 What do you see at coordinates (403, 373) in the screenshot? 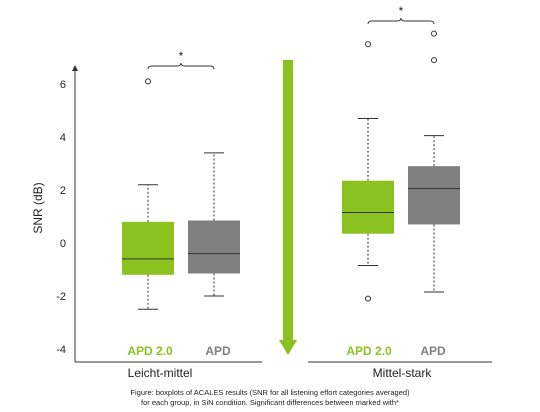
I see `group-label: Mittel-stark` at bounding box center [403, 373].